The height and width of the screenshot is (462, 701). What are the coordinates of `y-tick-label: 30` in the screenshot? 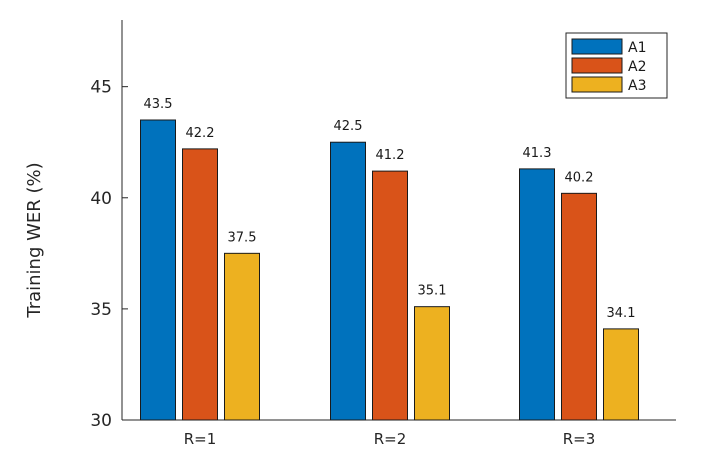 It's located at (101, 421).